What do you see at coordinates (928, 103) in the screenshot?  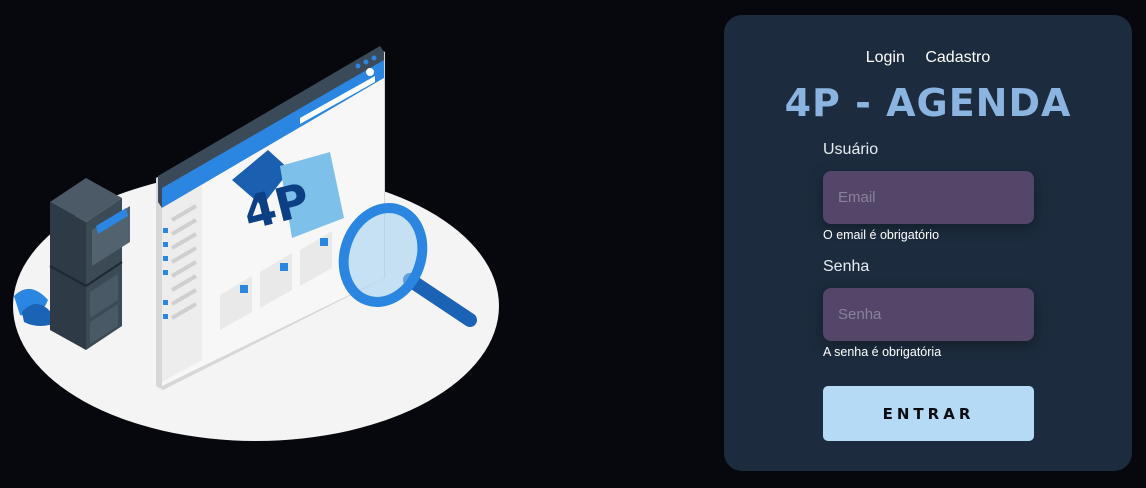 I see `app-title: 4P - AGENDA` at bounding box center [928, 103].